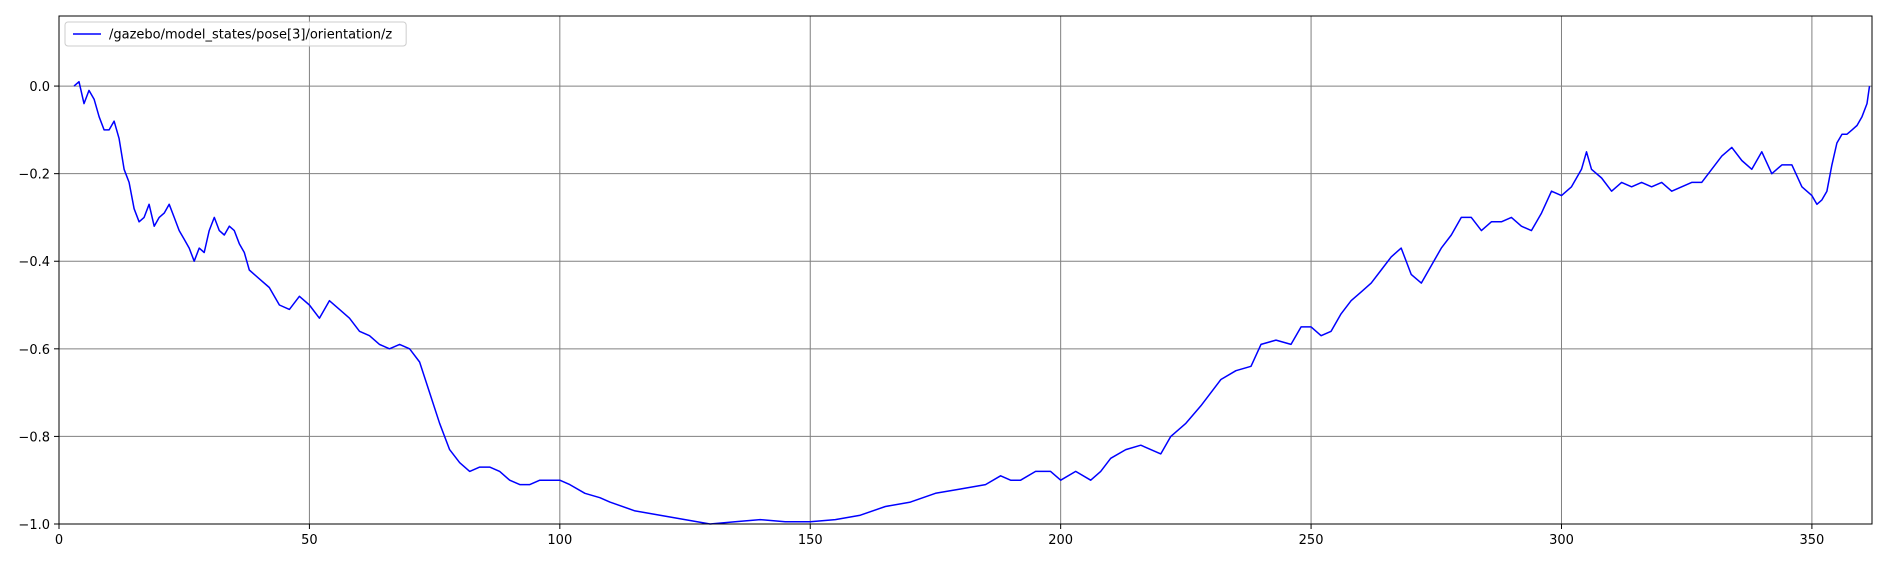  I want to click on x-tick-label: 300, so click(1561, 540).